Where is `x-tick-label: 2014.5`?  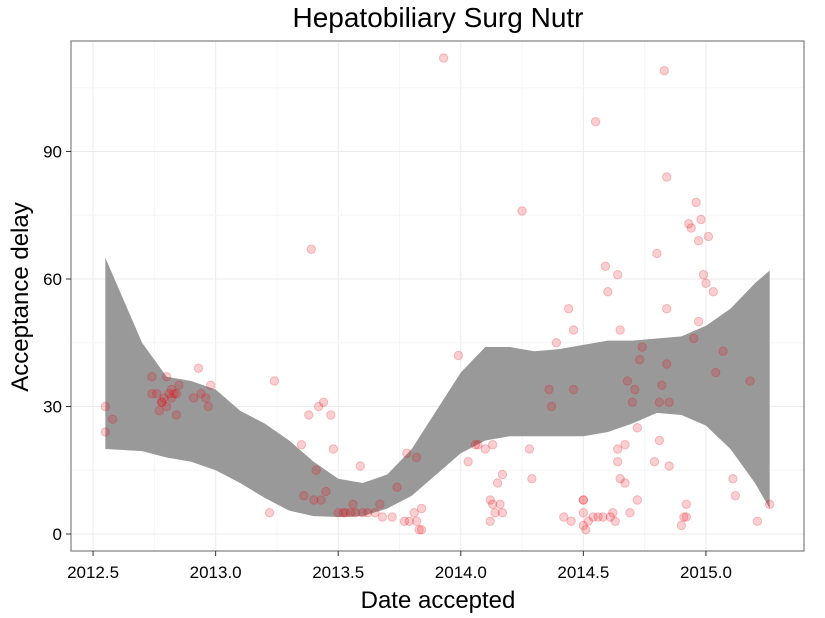
x-tick-label: 2014.5 is located at coordinates (583, 572).